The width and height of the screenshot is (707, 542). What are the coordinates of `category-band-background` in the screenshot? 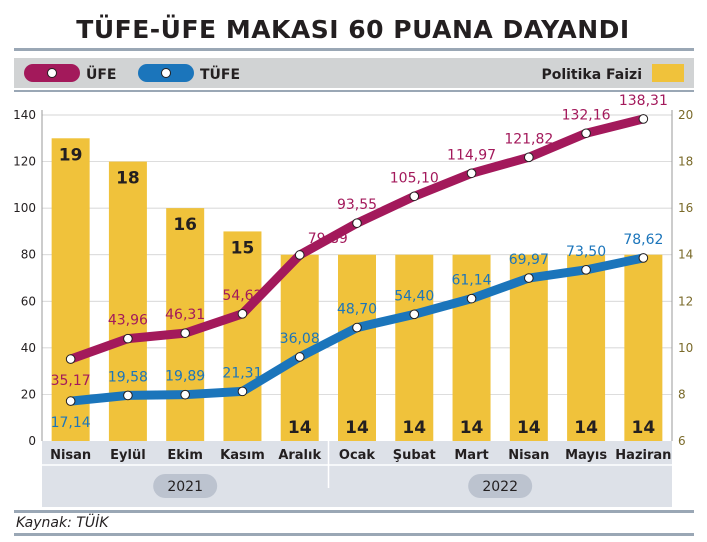 It's located at (357, 474).